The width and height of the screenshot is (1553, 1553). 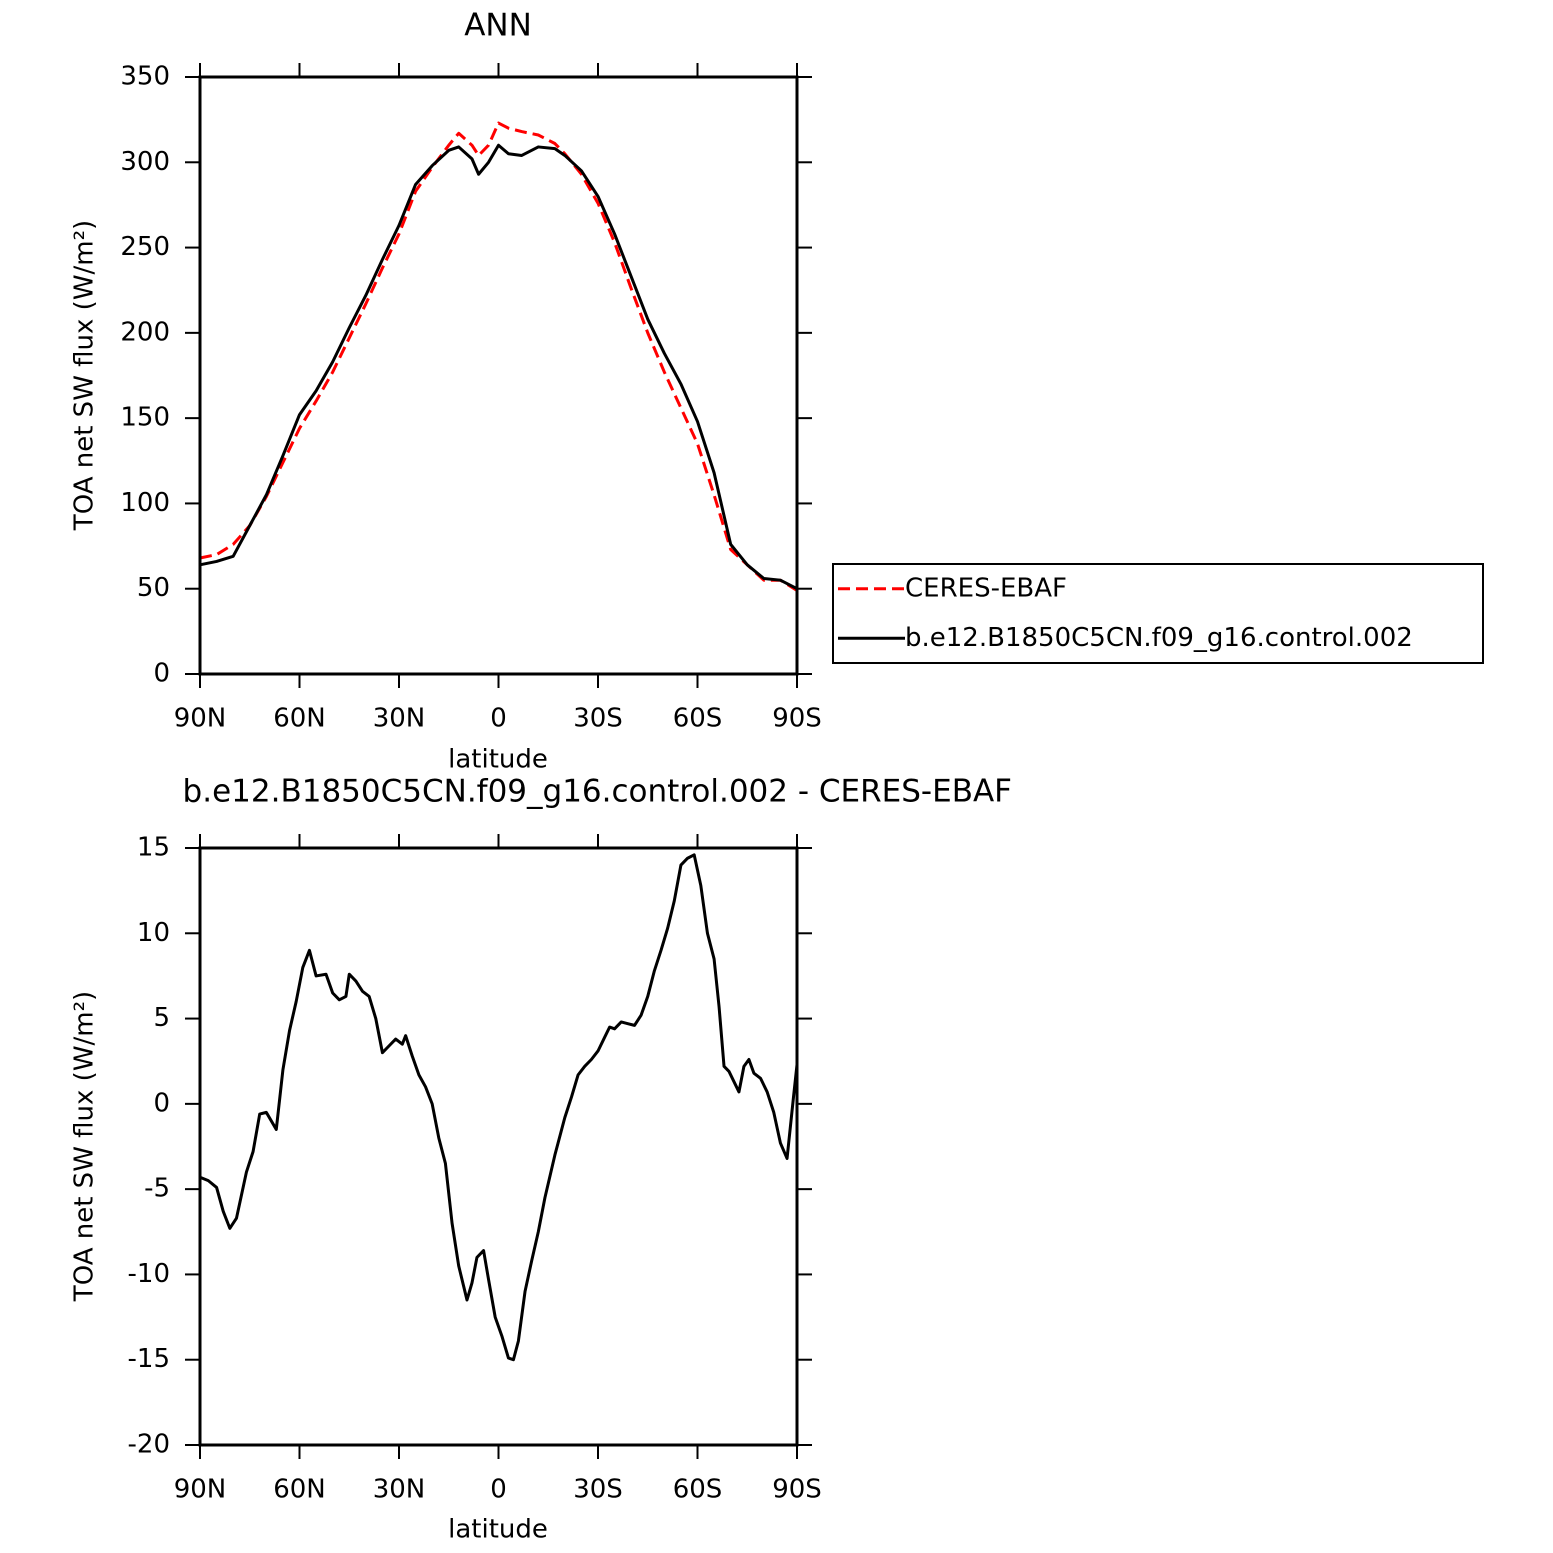 I want to click on y-tick-label: 5, so click(x=161, y=1018).